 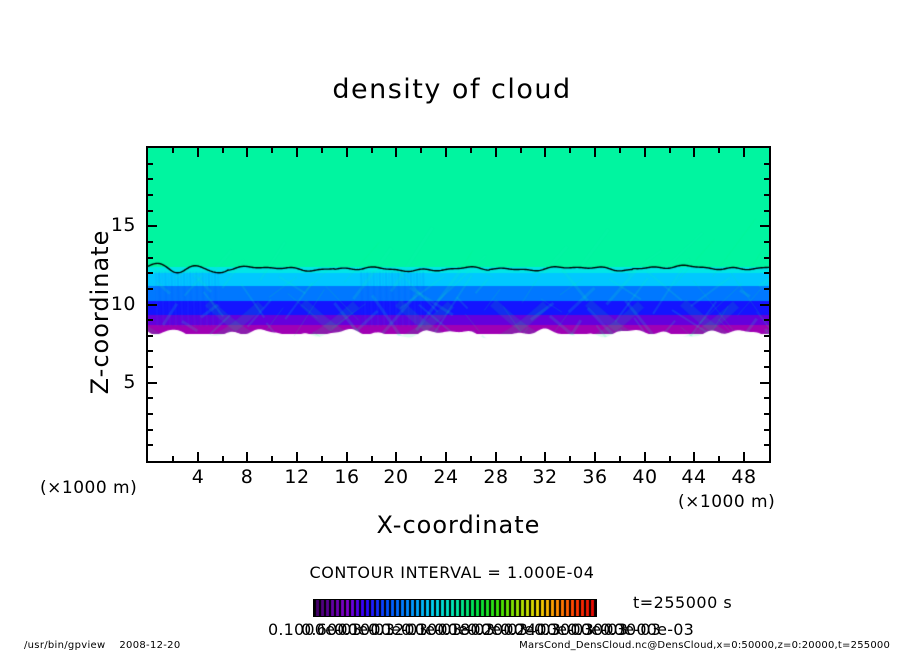 I want to click on y-axis-tick-label-5: 5, so click(x=129, y=382).